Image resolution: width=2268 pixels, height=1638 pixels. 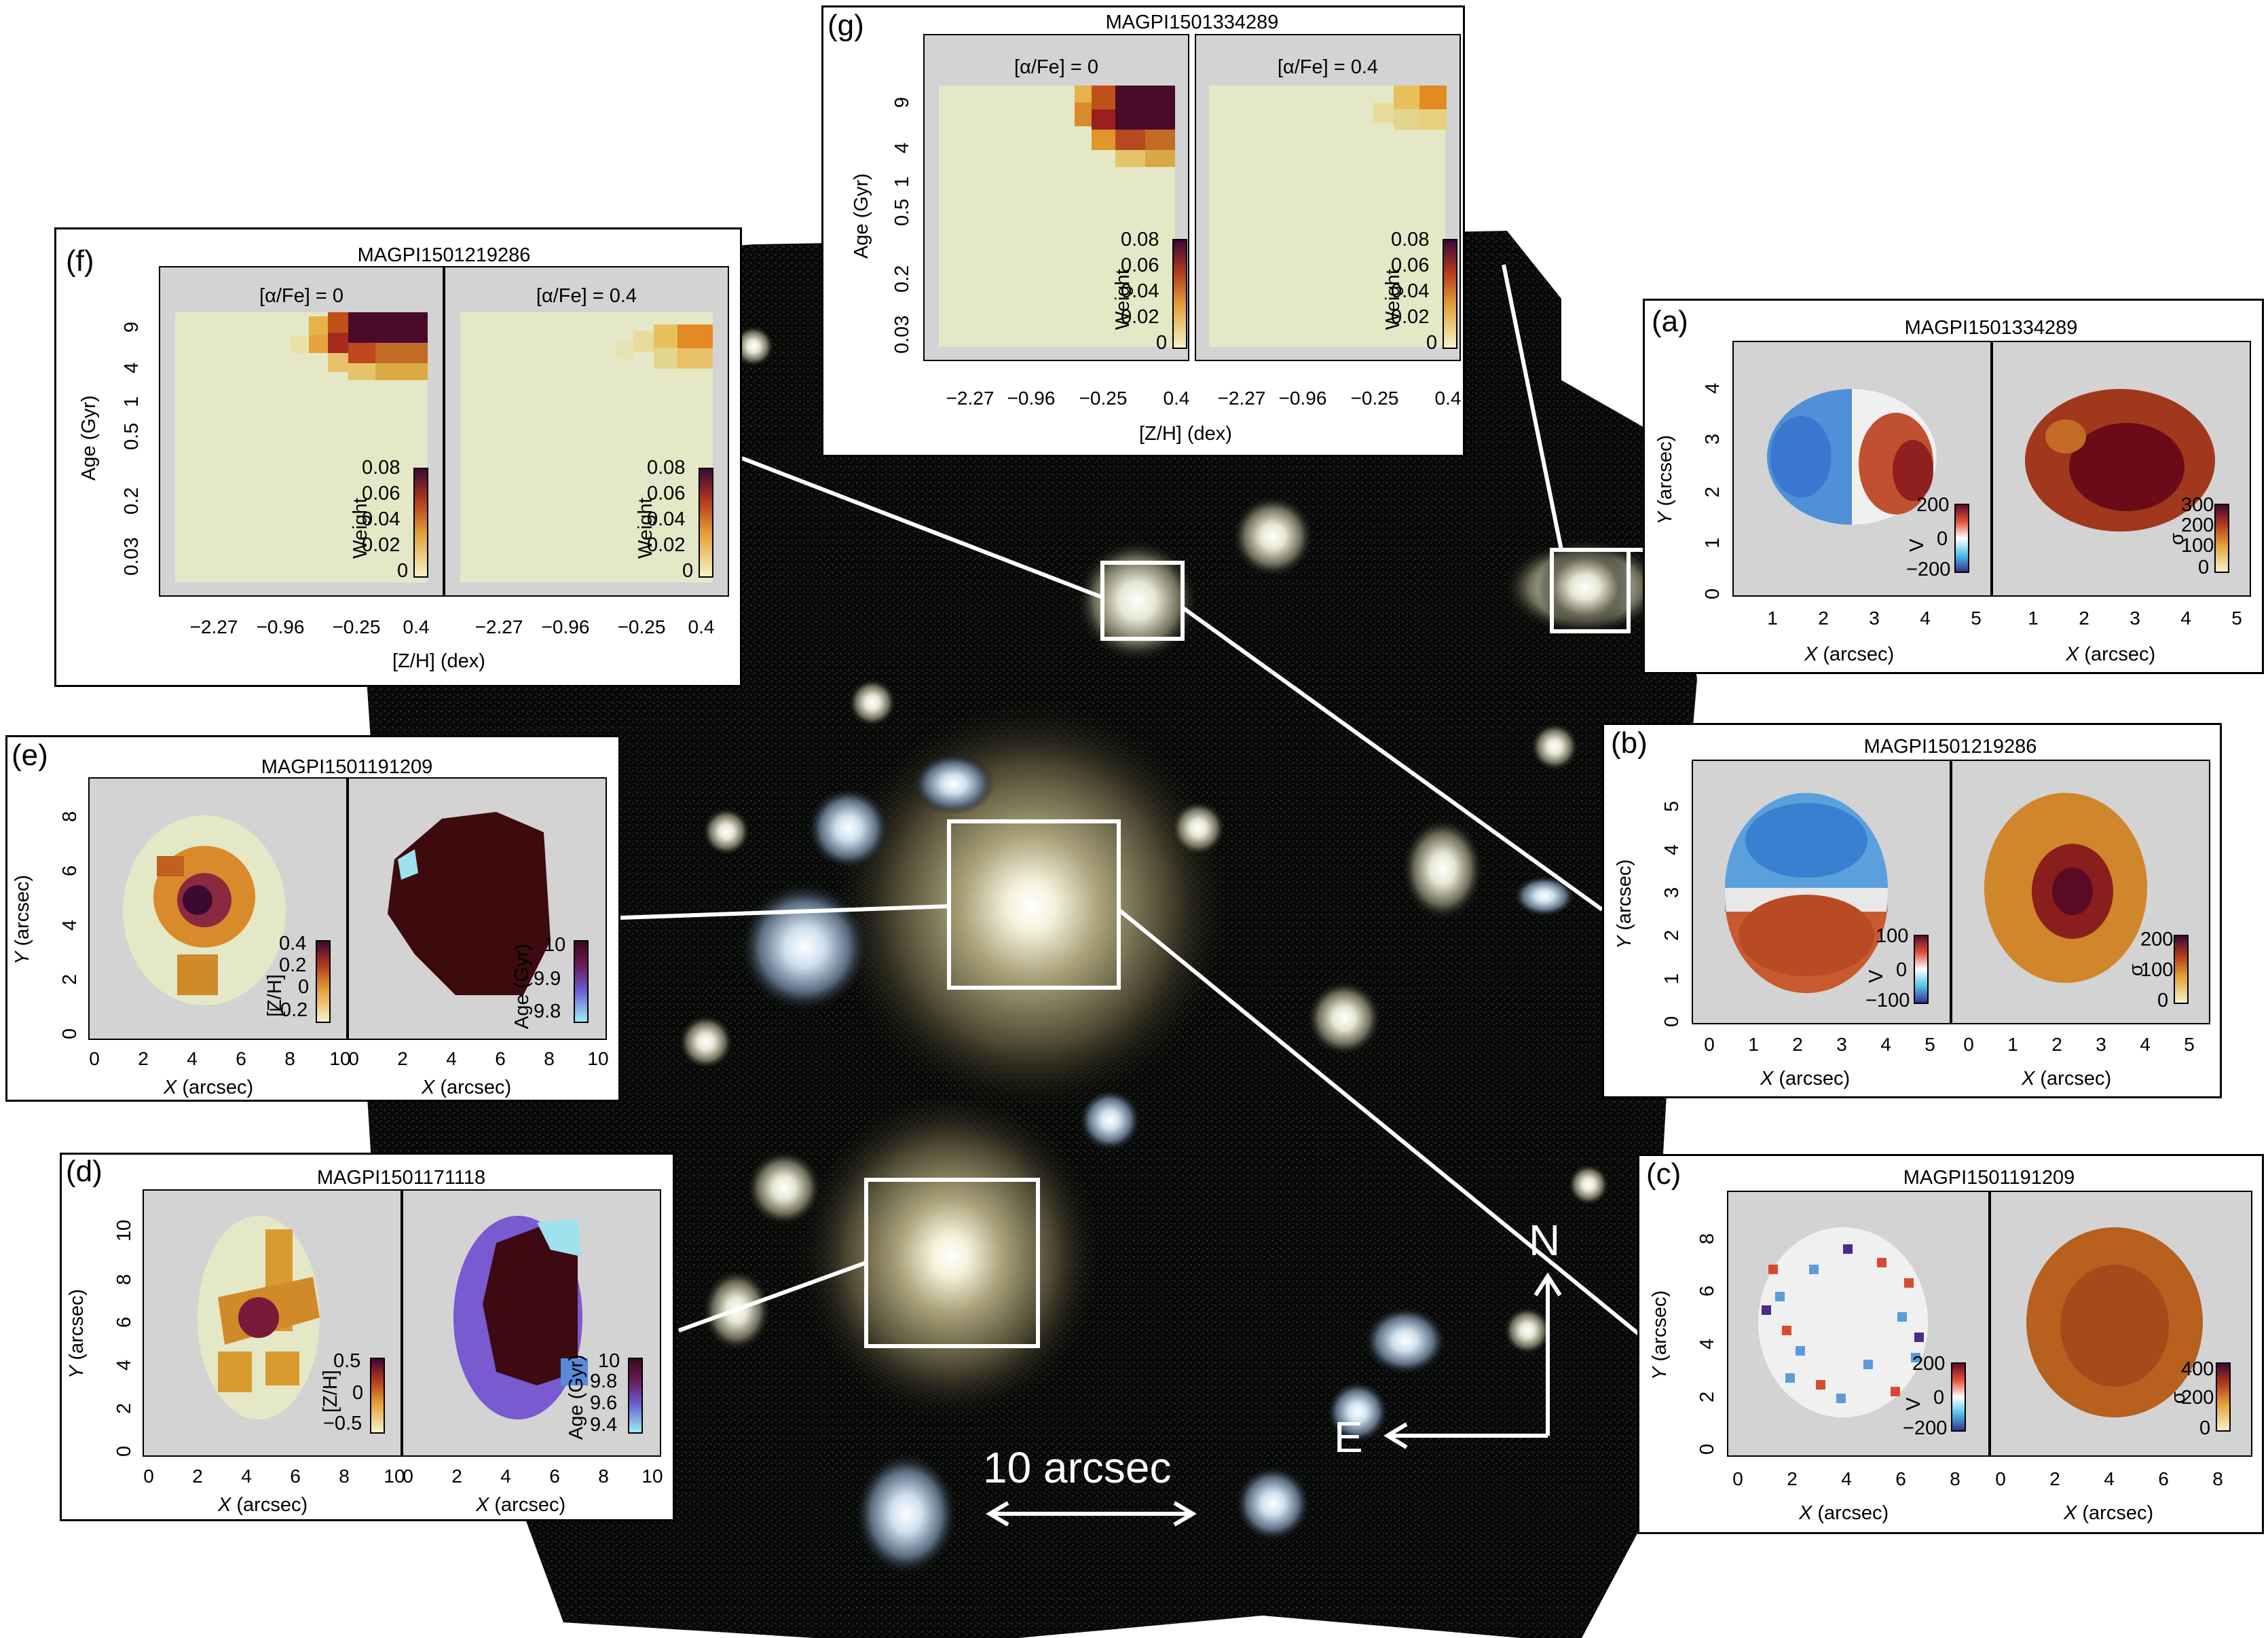 What do you see at coordinates (1103, 398) in the screenshot?
I see `panel-g-xtick-l2: −0.25` at bounding box center [1103, 398].